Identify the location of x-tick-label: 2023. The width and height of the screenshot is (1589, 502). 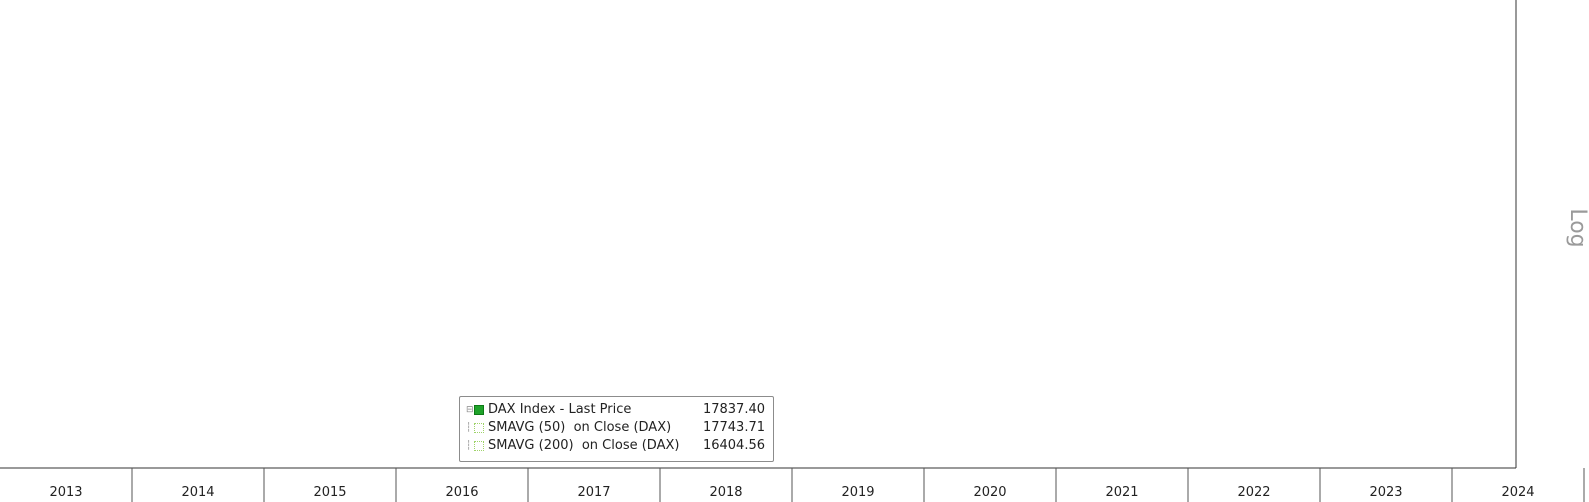
(1385, 492).